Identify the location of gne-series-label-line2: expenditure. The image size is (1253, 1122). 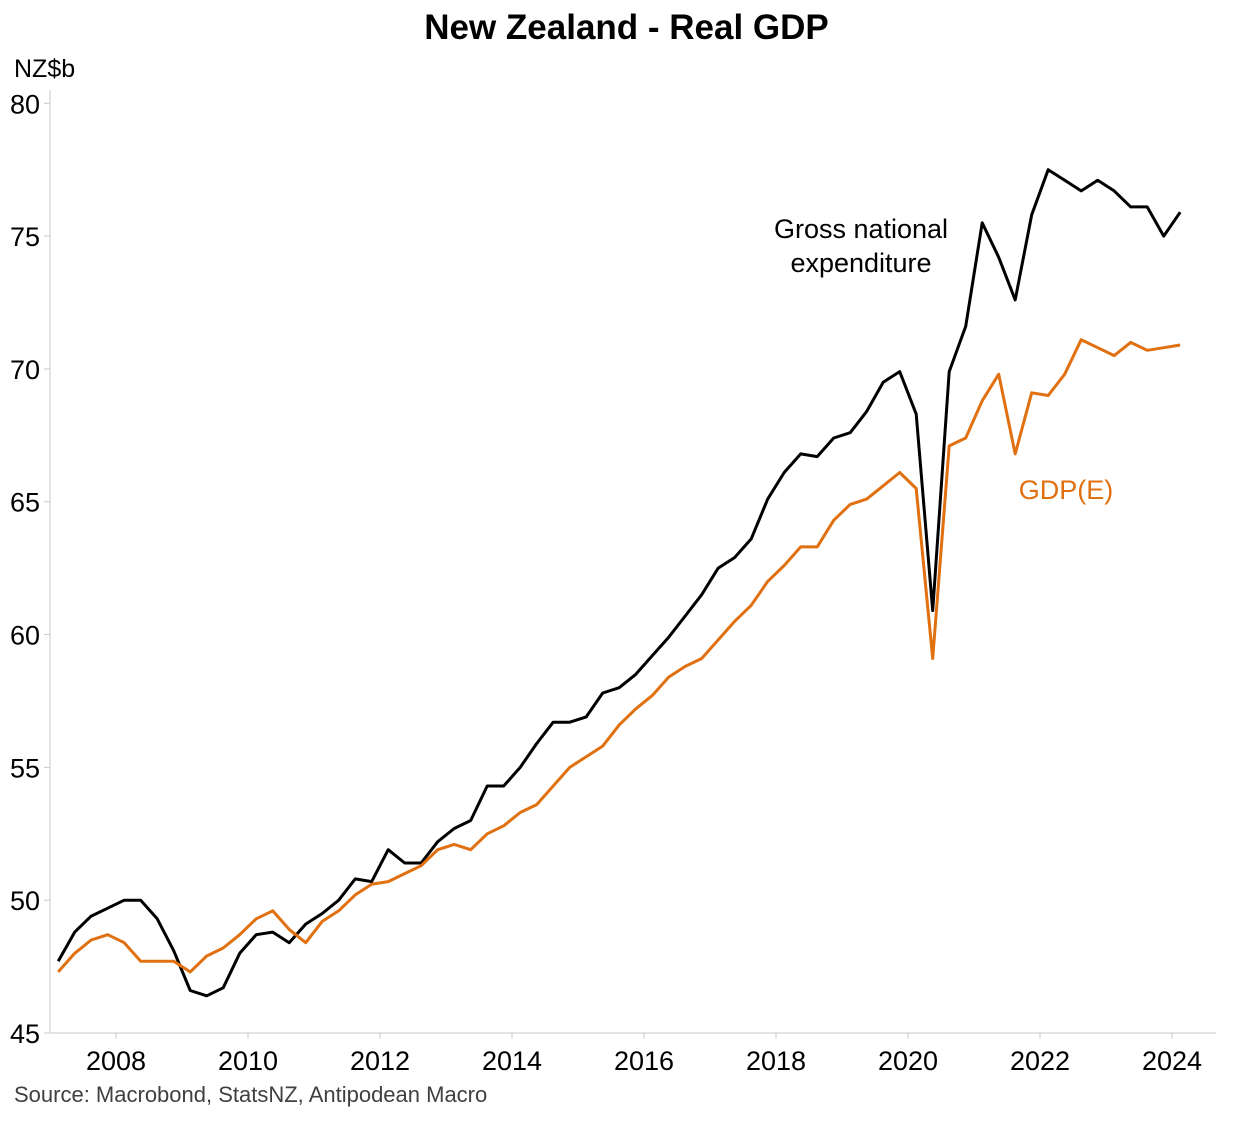
(860, 263).